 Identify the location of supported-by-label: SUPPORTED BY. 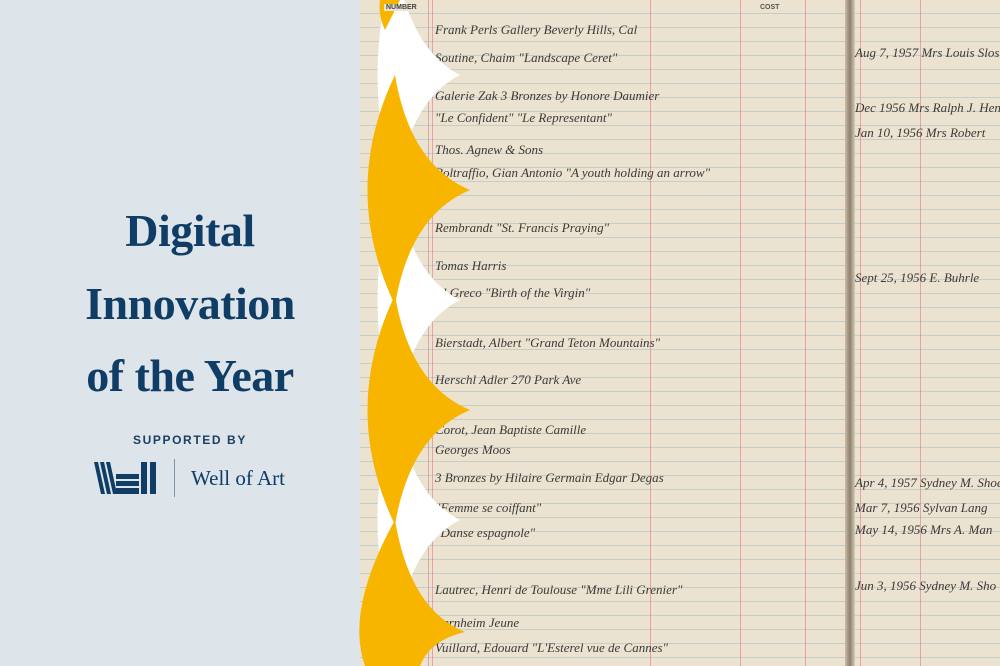
(190, 440).